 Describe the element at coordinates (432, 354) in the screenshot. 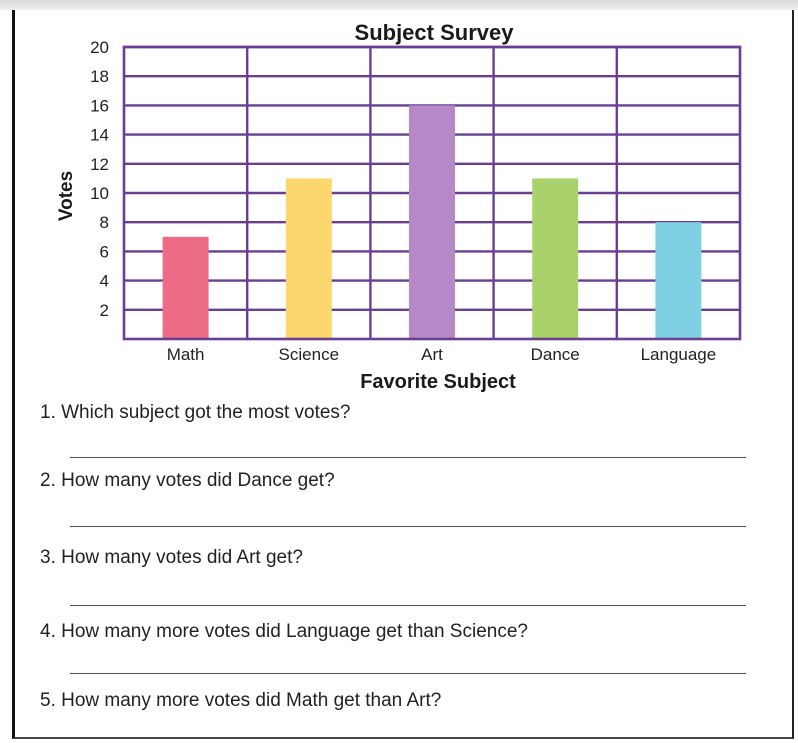

I see `x-tick-label: Art` at that location.